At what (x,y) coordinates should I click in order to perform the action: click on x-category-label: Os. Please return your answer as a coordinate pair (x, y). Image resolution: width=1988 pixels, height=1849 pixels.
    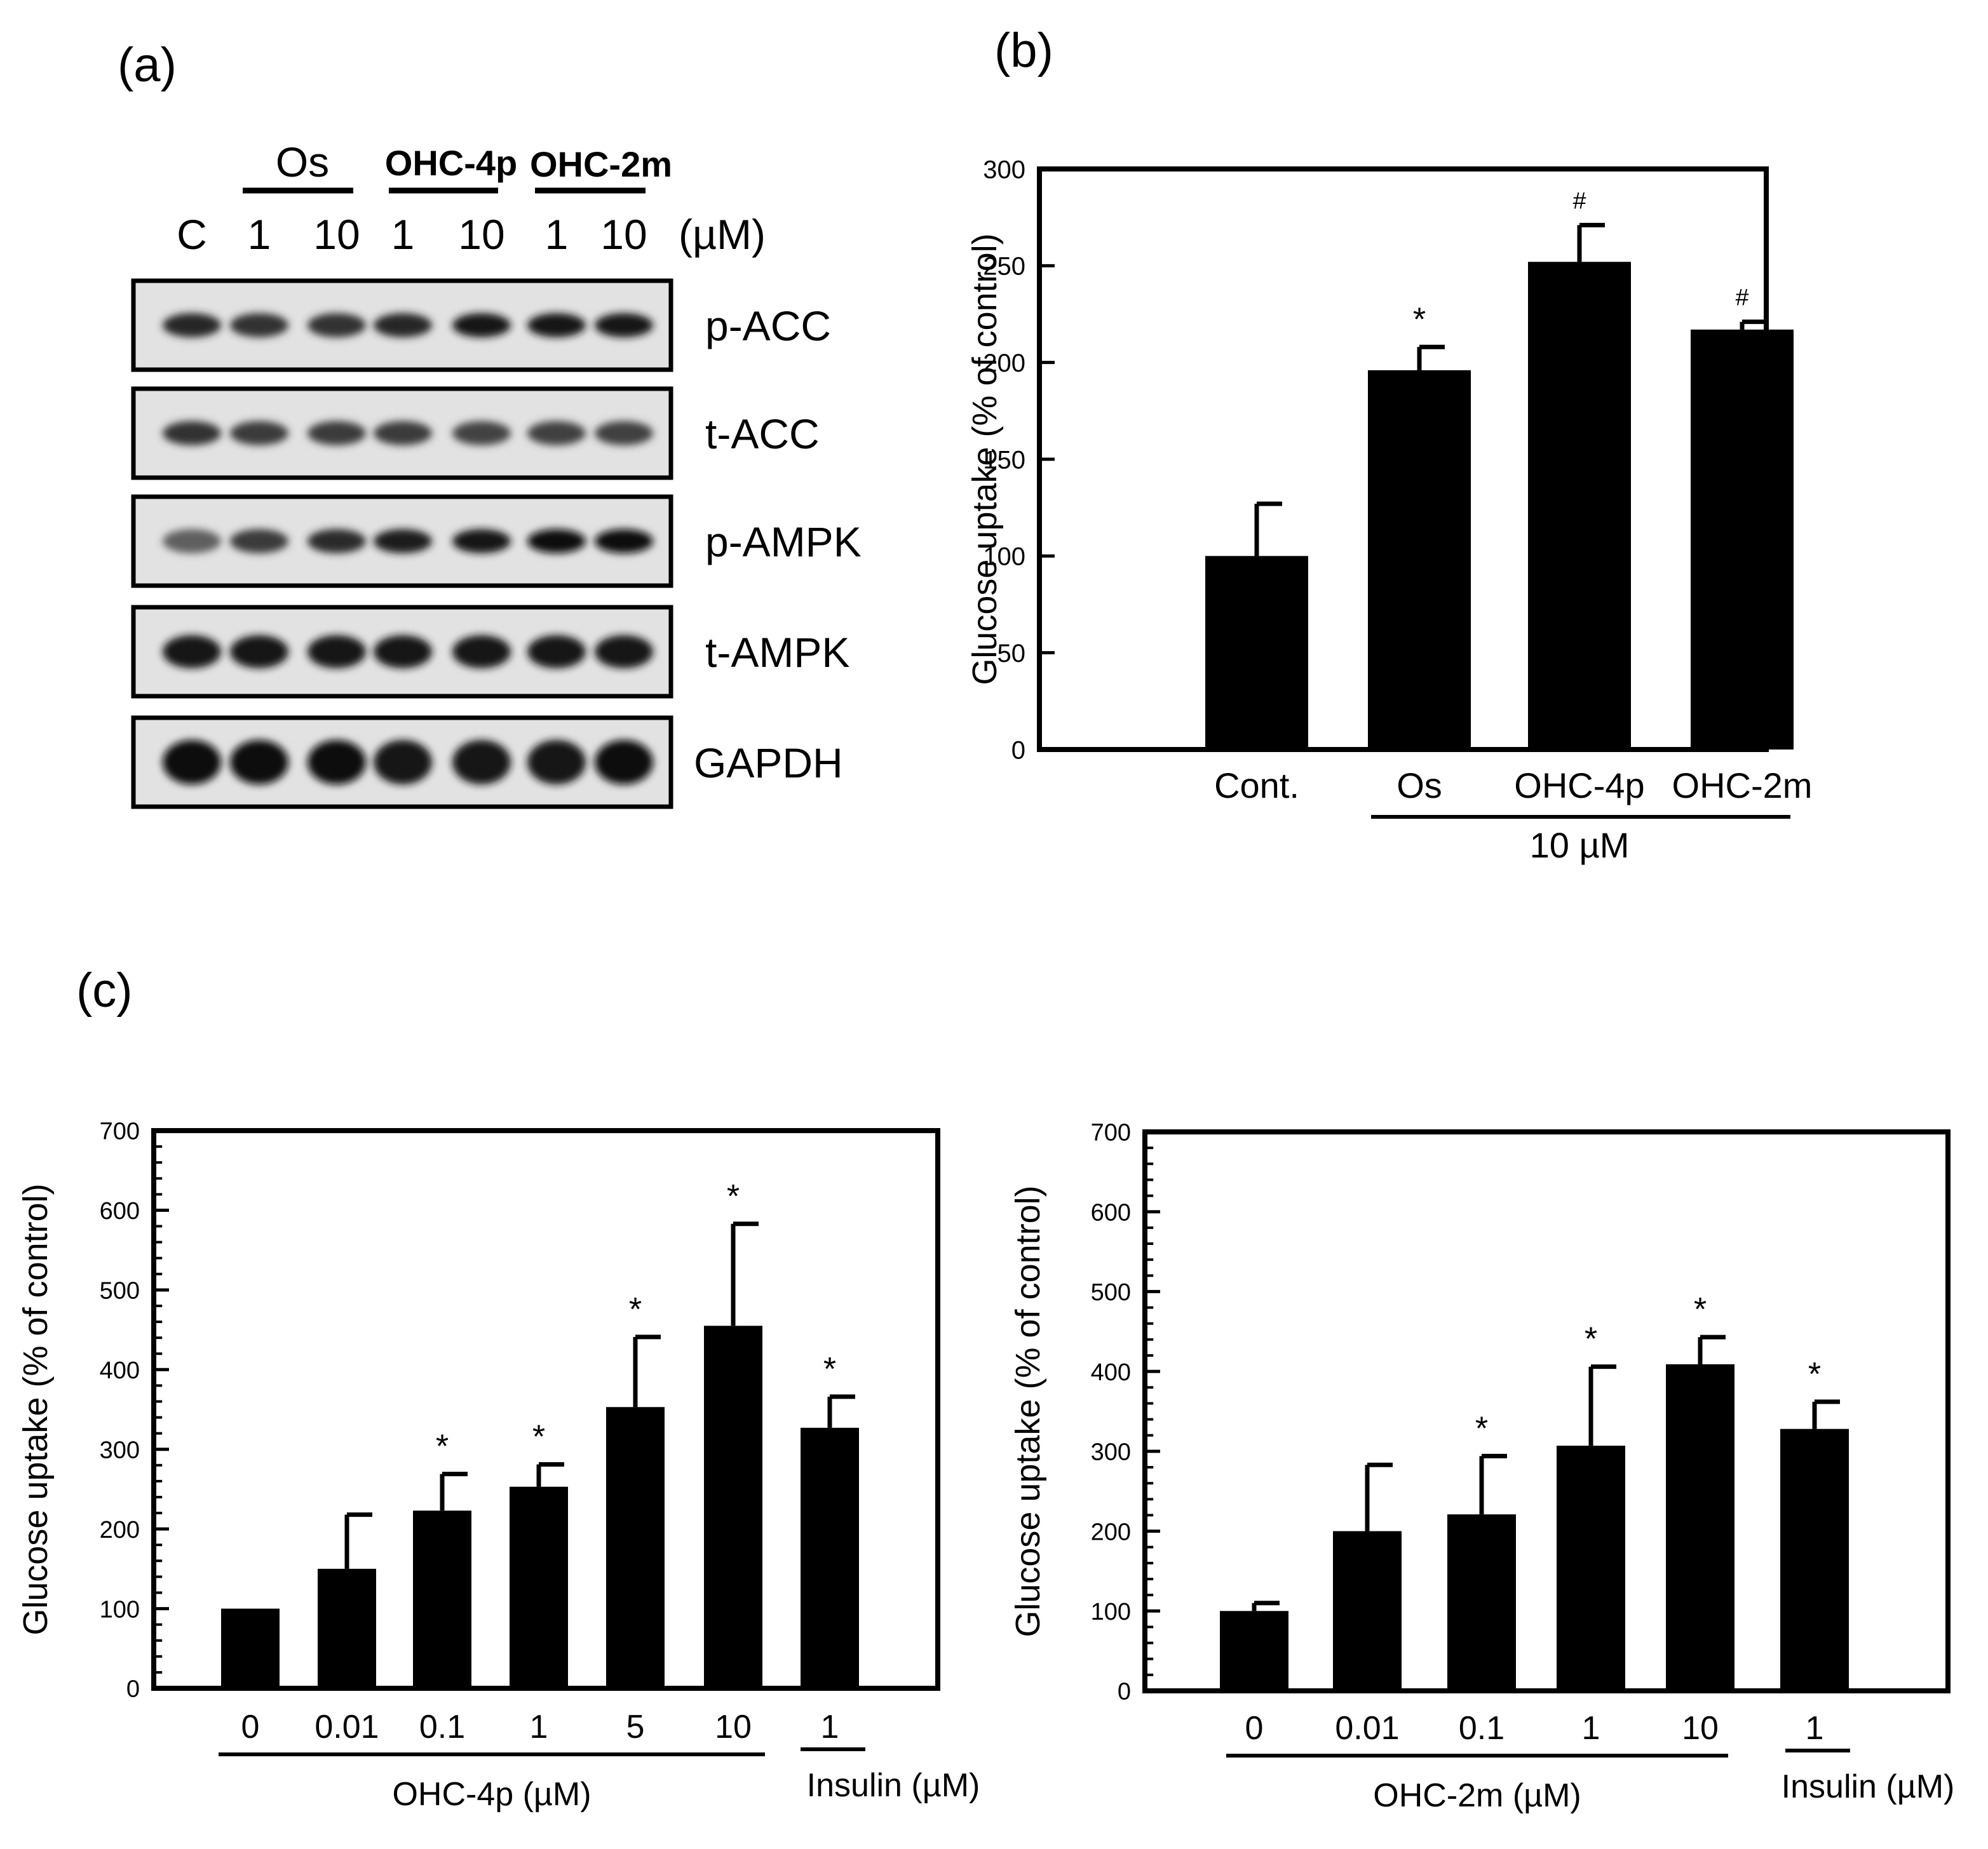
    Looking at the image, I should click on (1419, 785).